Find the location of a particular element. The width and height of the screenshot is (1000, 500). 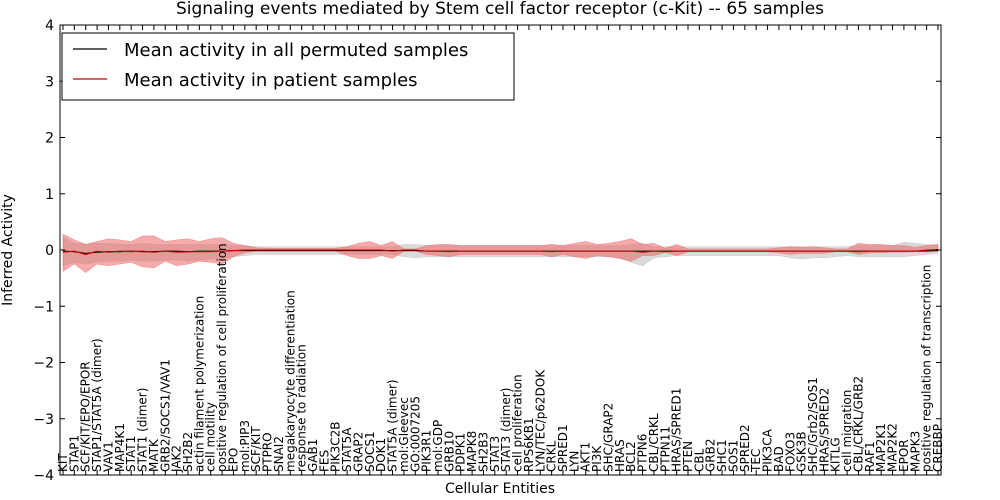

x-tick-label: STAT3 (dimer) is located at coordinates (506, 430).